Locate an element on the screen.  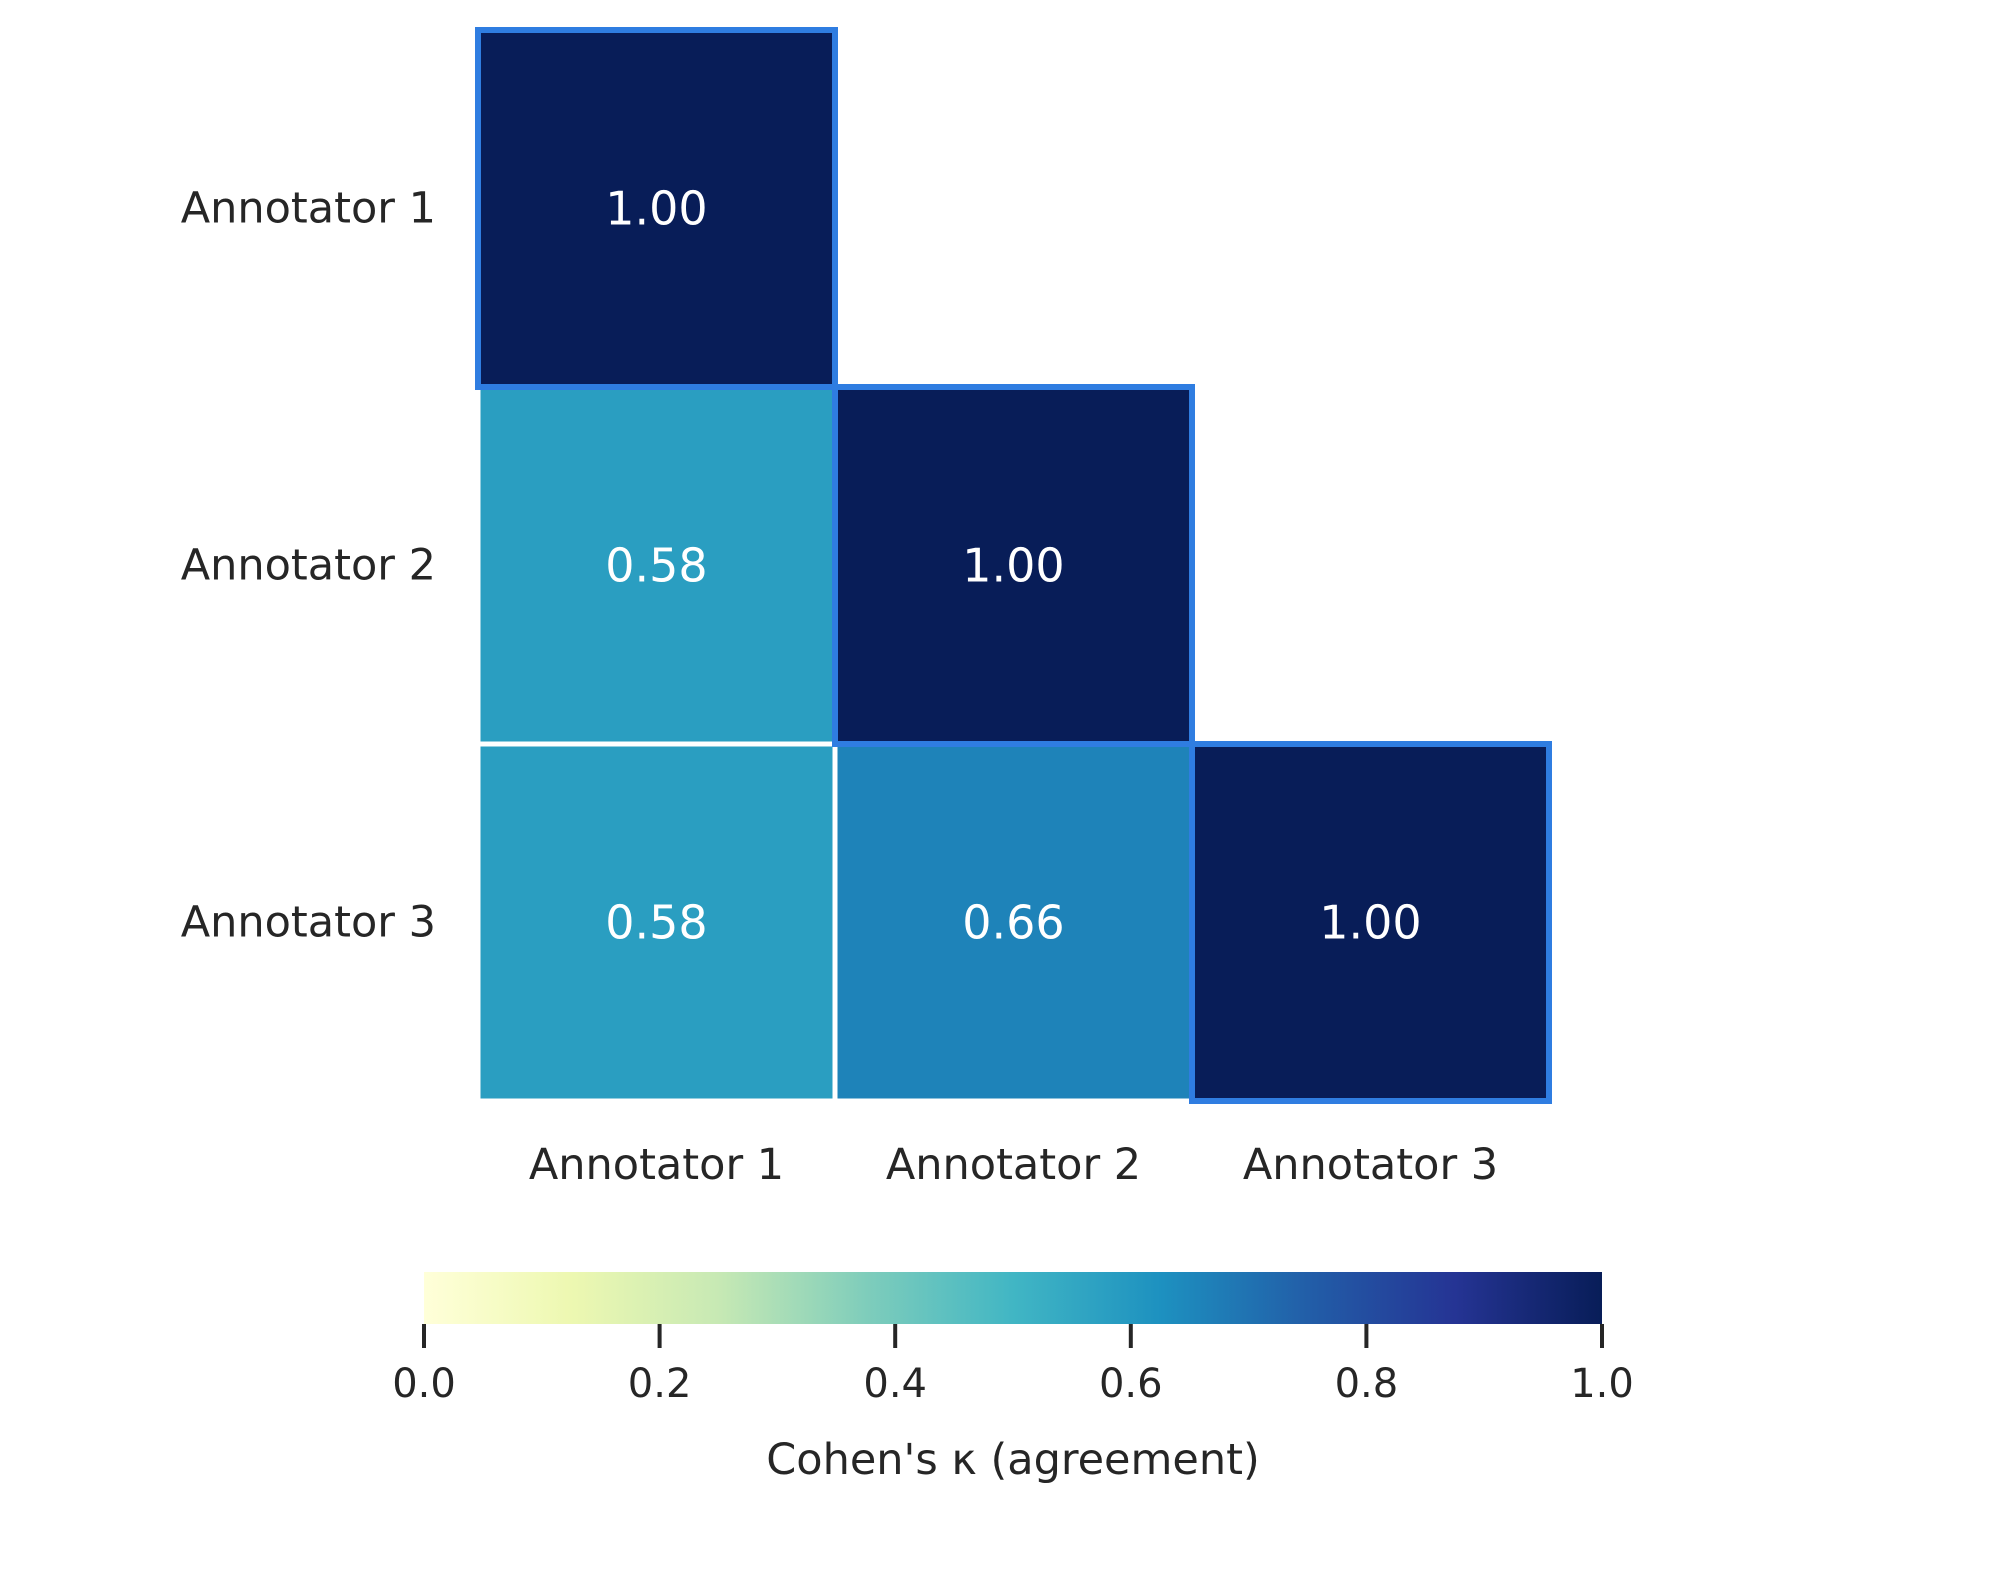
colorbar-tick-label-5: 0.8 is located at coordinates (1367, 1384).